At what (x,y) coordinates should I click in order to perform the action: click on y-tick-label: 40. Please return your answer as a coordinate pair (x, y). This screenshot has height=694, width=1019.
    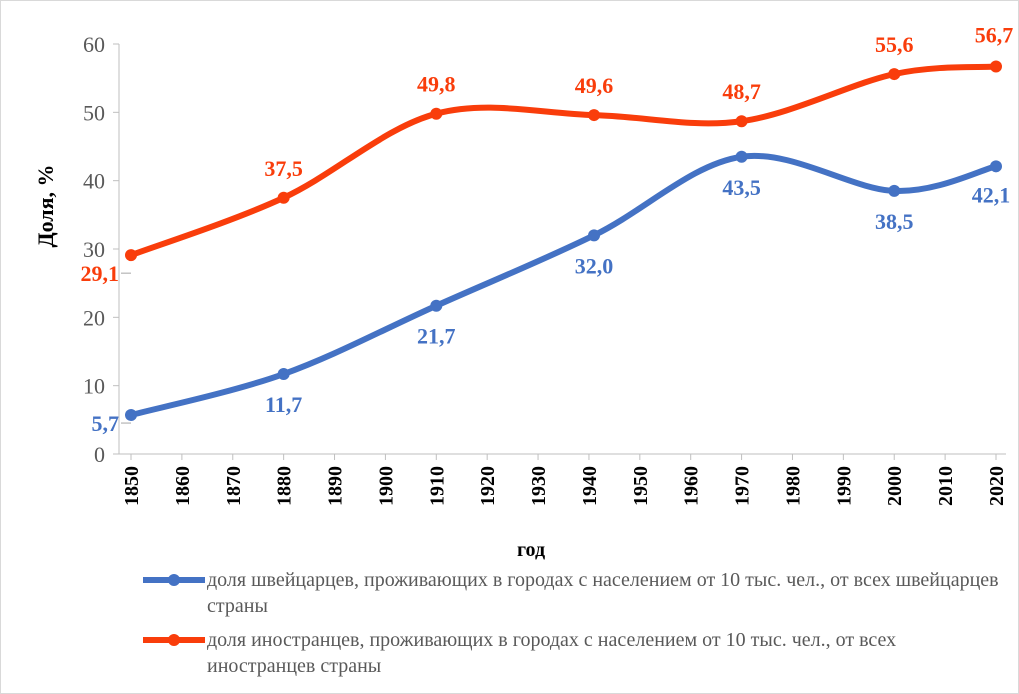
    Looking at the image, I should click on (94, 181).